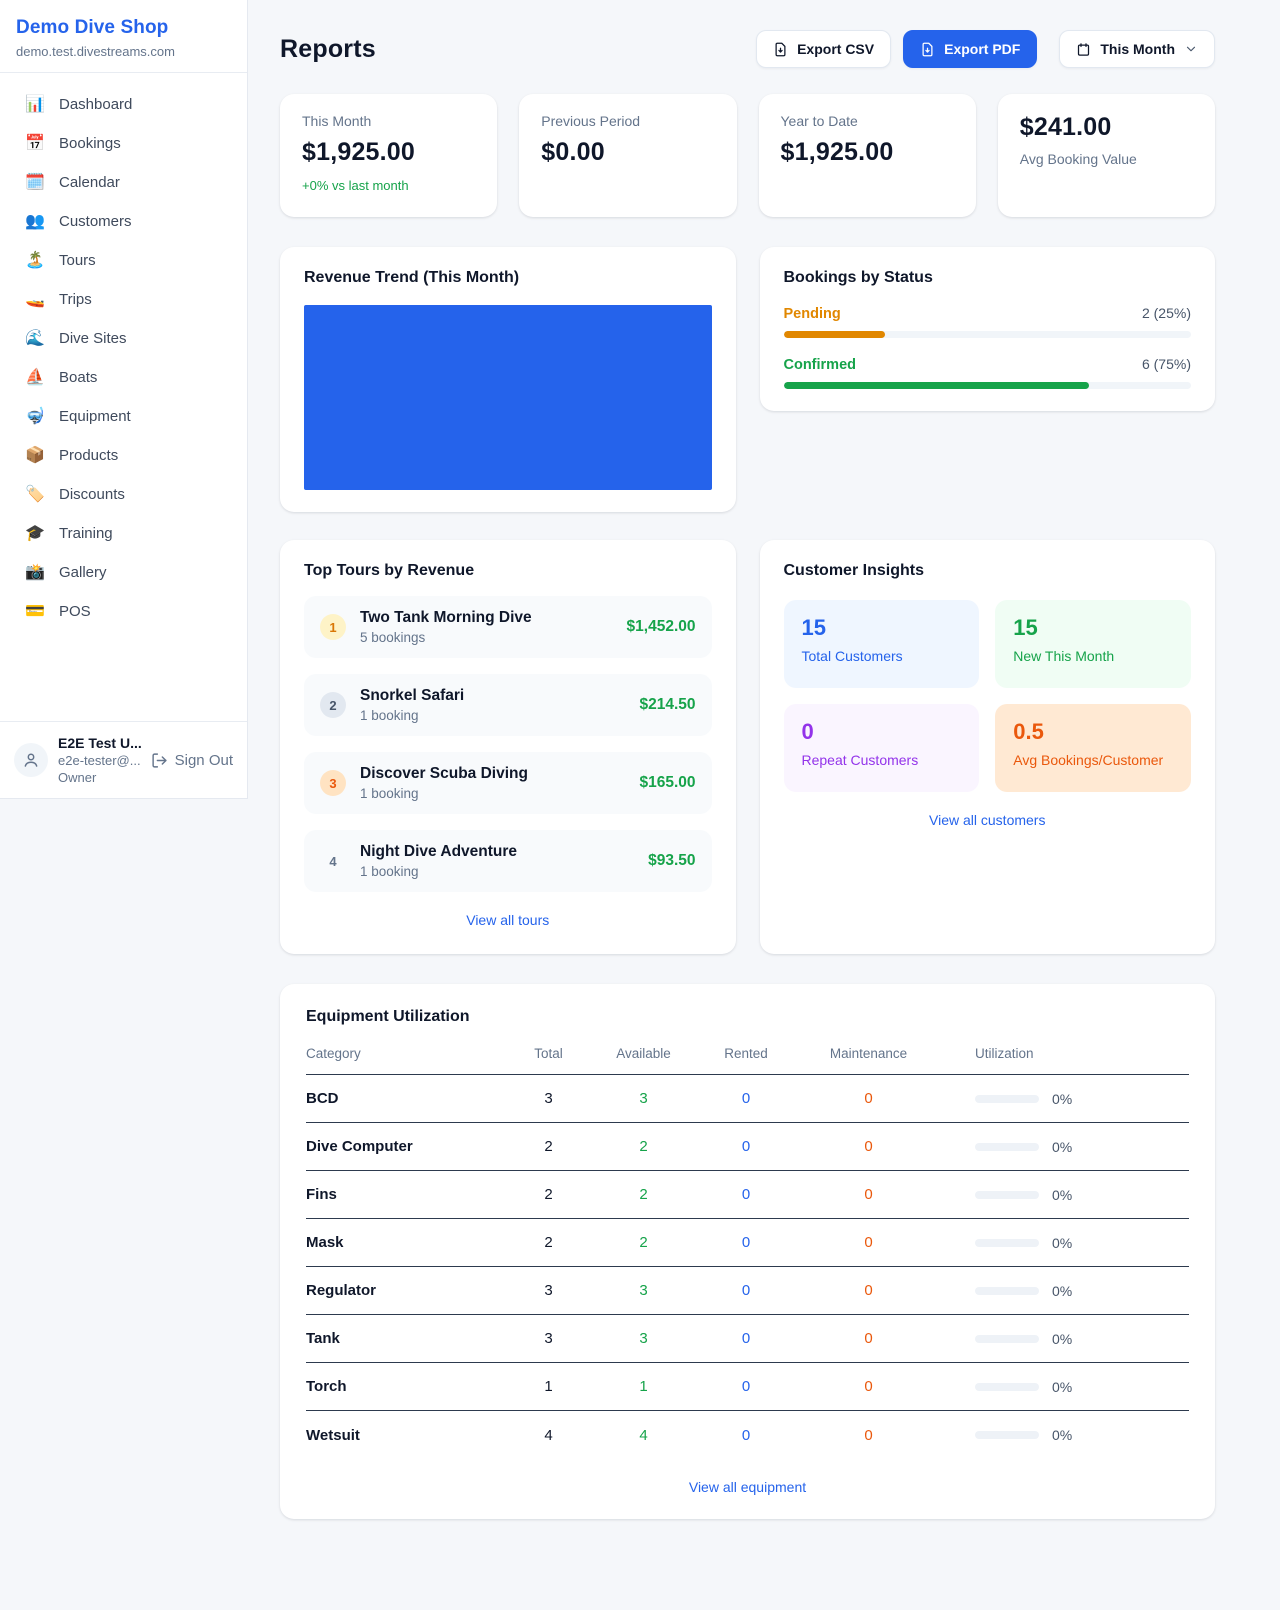  What do you see at coordinates (1137, 49) in the screenshot?
I see `period-dropdown: This Month` at bounding box center [1137, 49].